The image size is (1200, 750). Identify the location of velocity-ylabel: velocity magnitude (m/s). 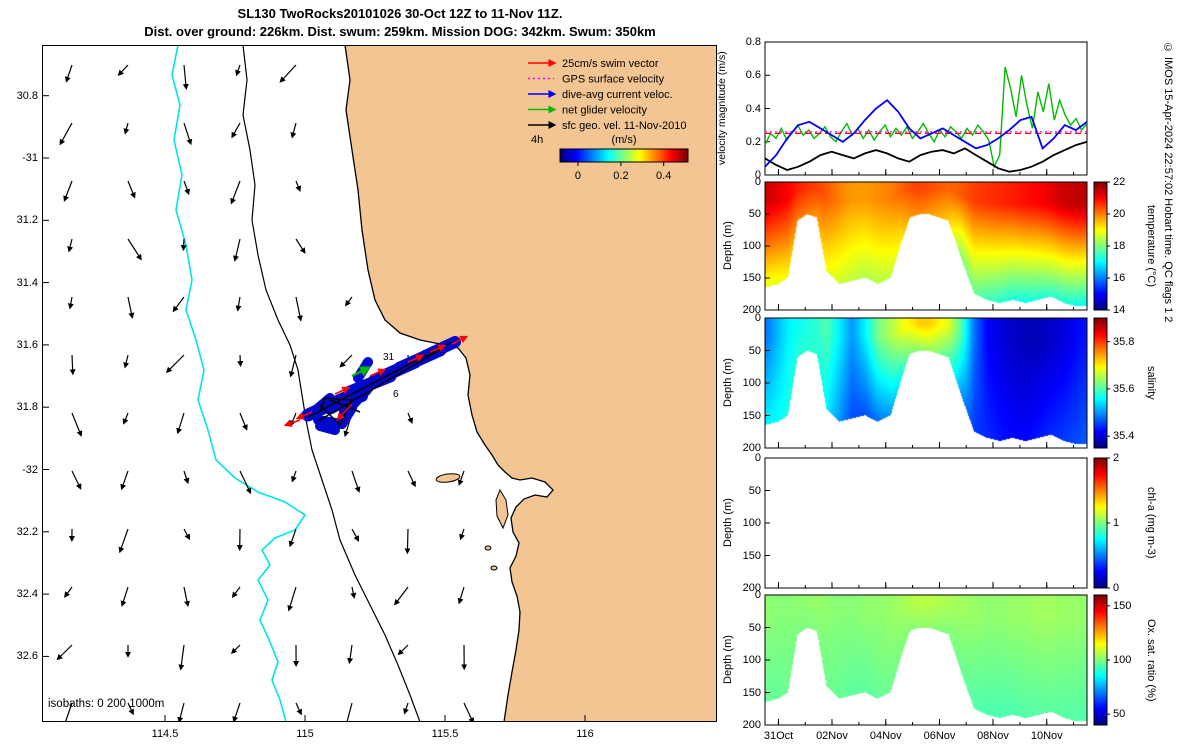
(722, 108).